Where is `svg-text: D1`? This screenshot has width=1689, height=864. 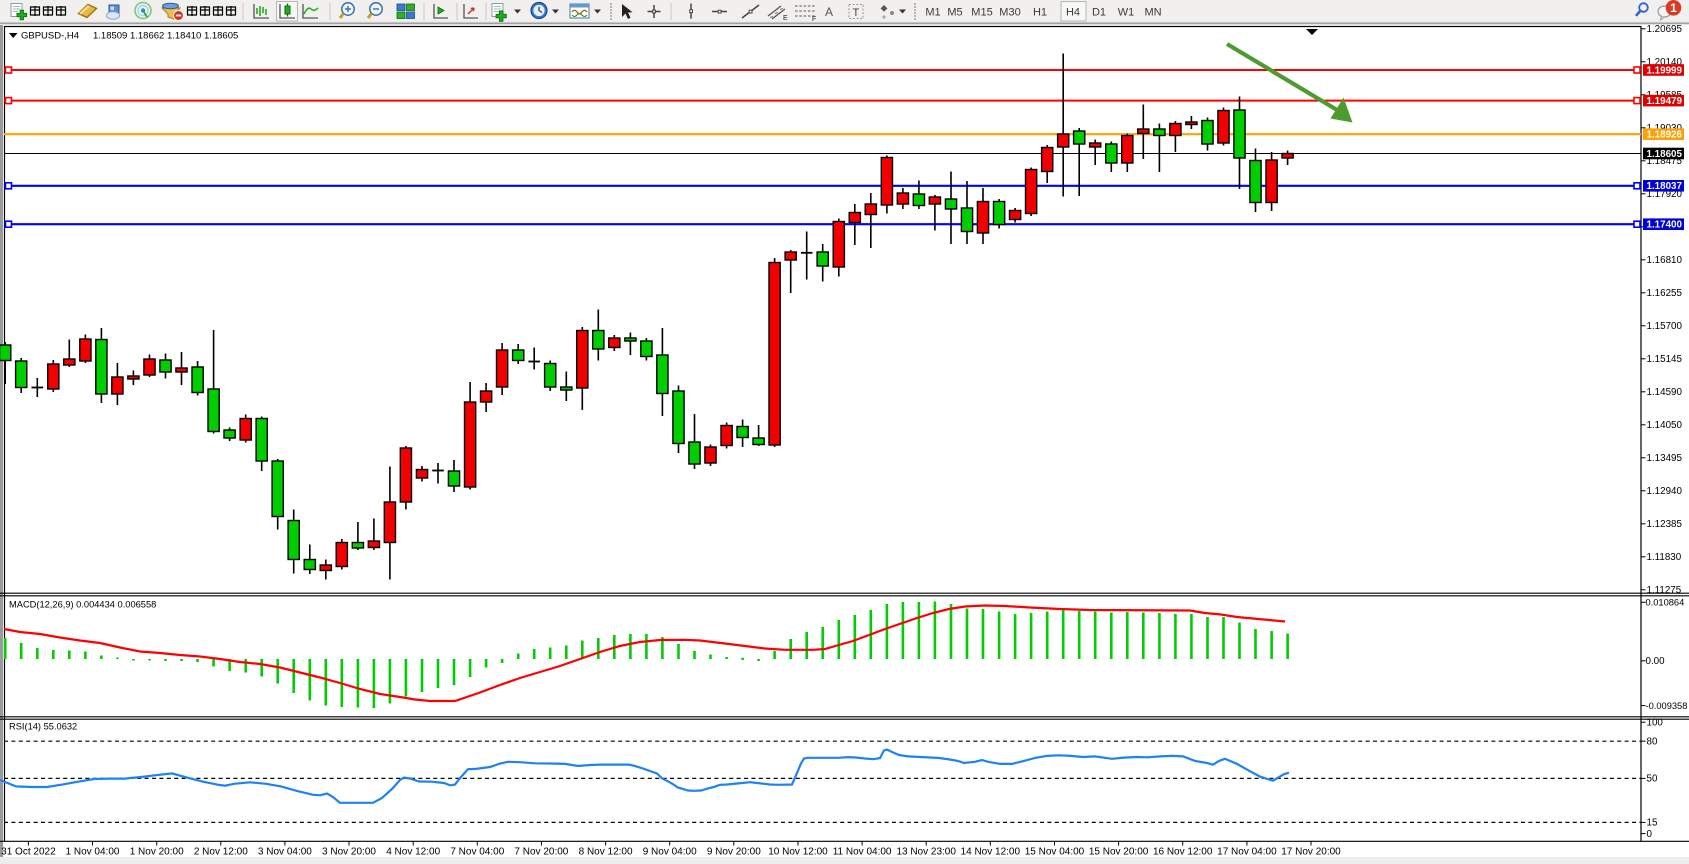 svg-text: D1 is located at coordinates (1099, 13).